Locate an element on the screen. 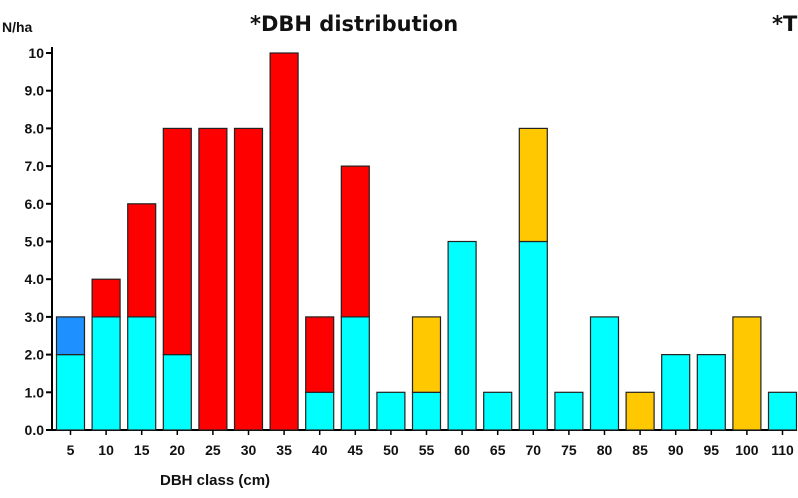 This screenshot has width=798, height=498. x-tick-label: 60 is located at coordinates (462, 450).